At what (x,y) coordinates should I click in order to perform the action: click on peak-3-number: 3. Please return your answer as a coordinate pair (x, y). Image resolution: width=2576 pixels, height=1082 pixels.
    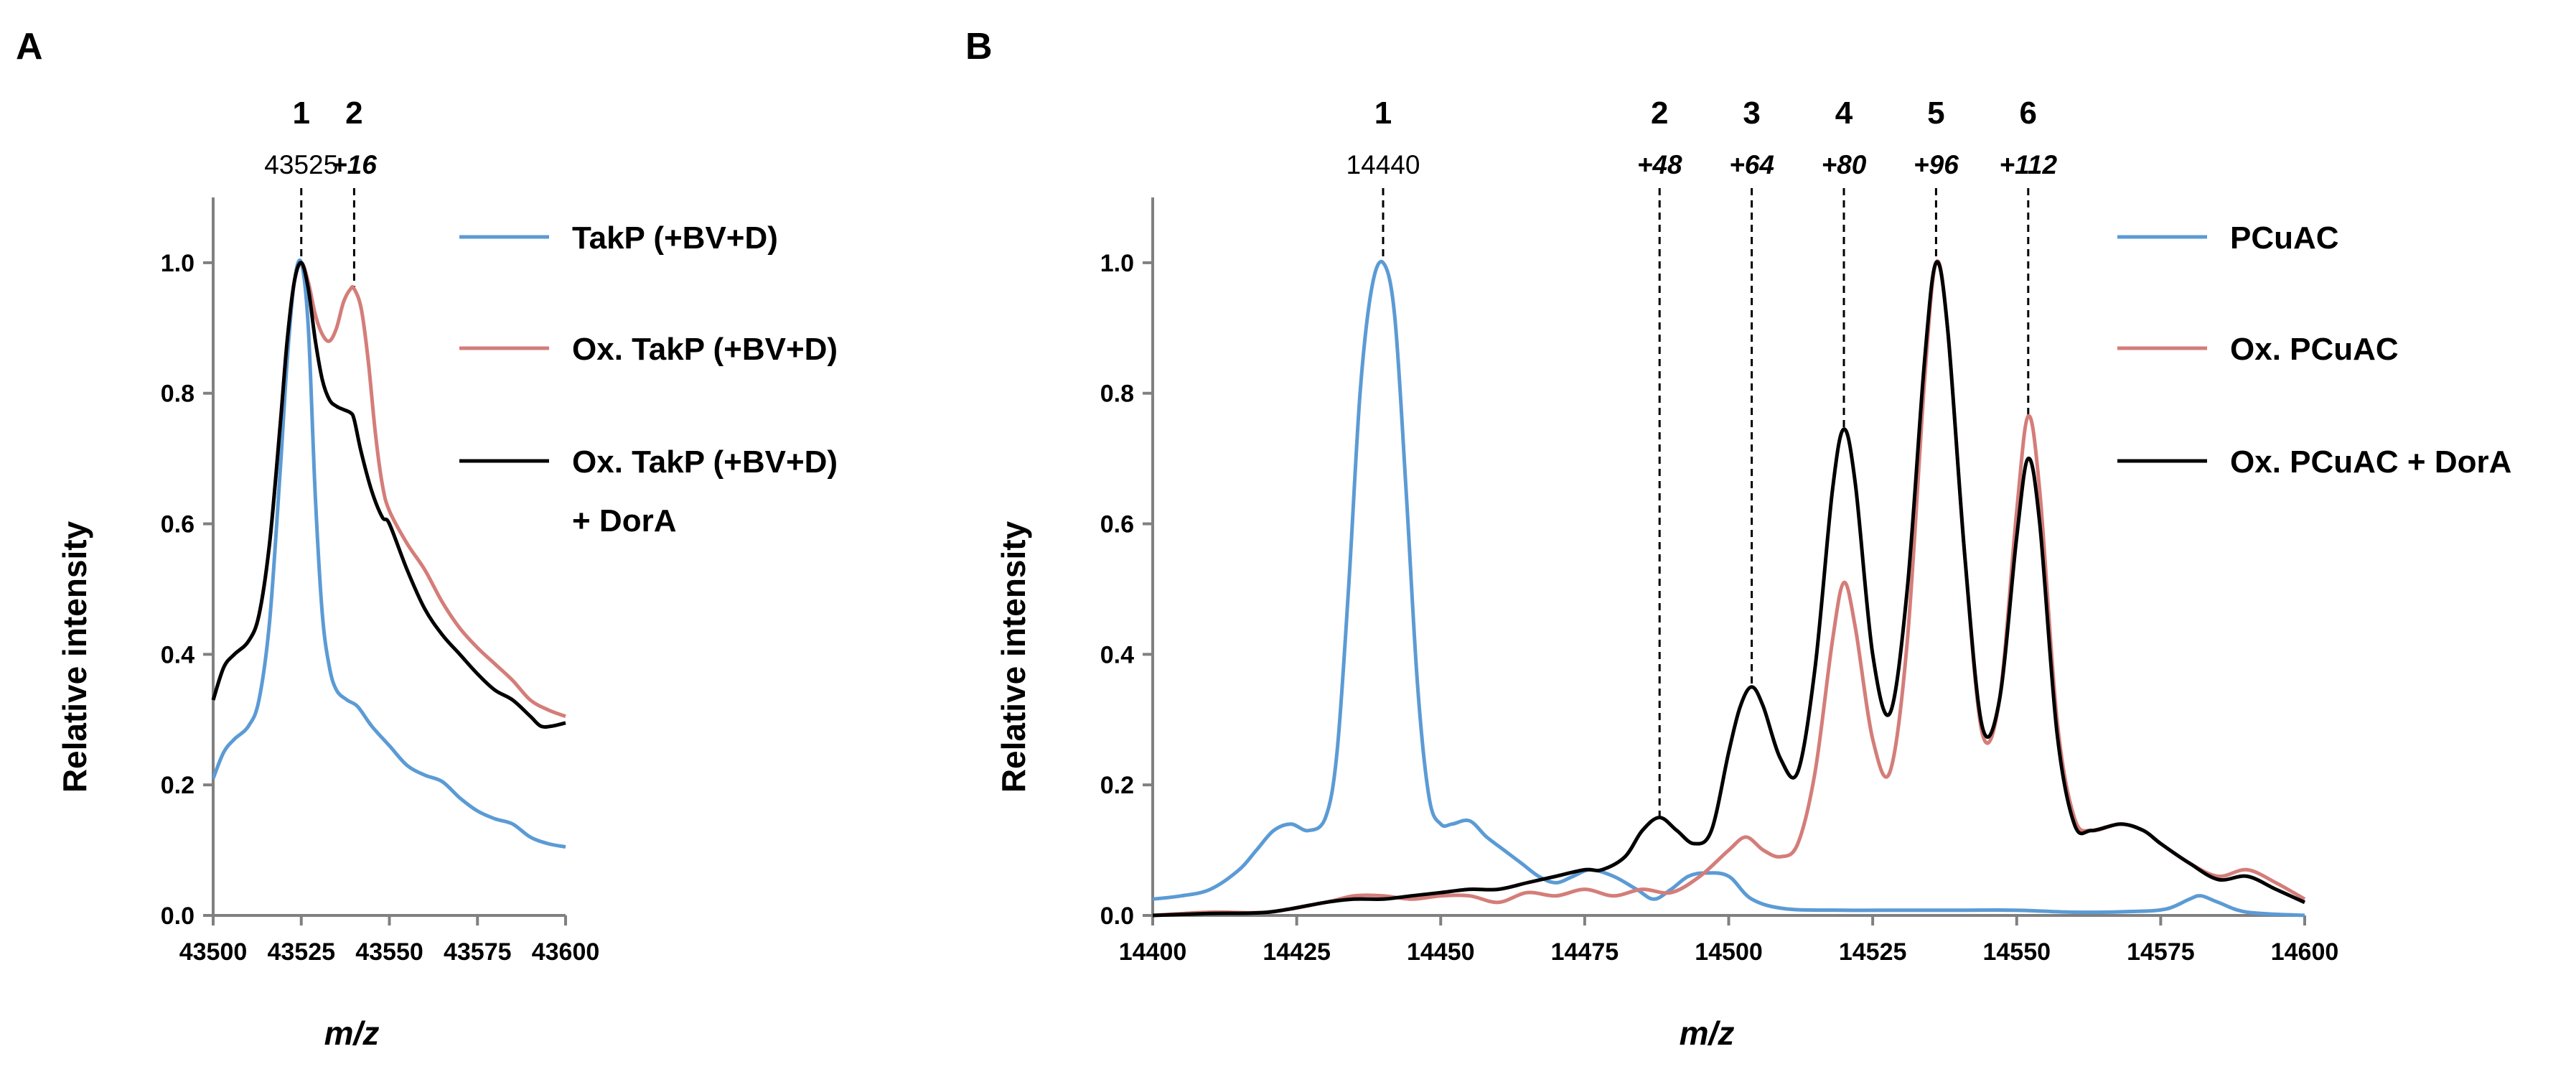
    Looking at the image, I should click on (1752, 113).